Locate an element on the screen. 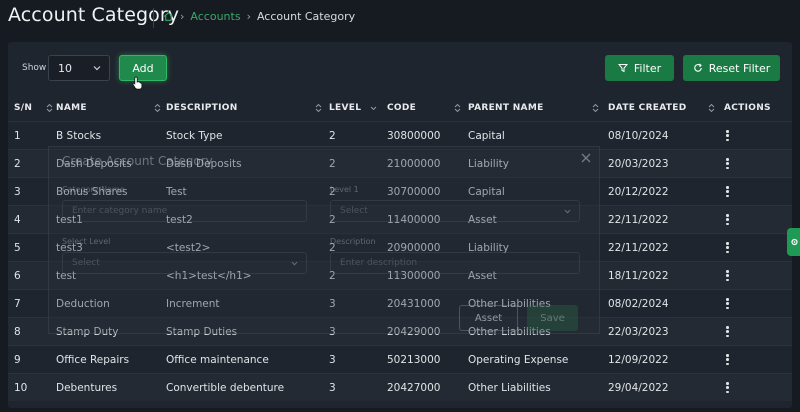  cell-description: Test is located at coordinates (176, 192).